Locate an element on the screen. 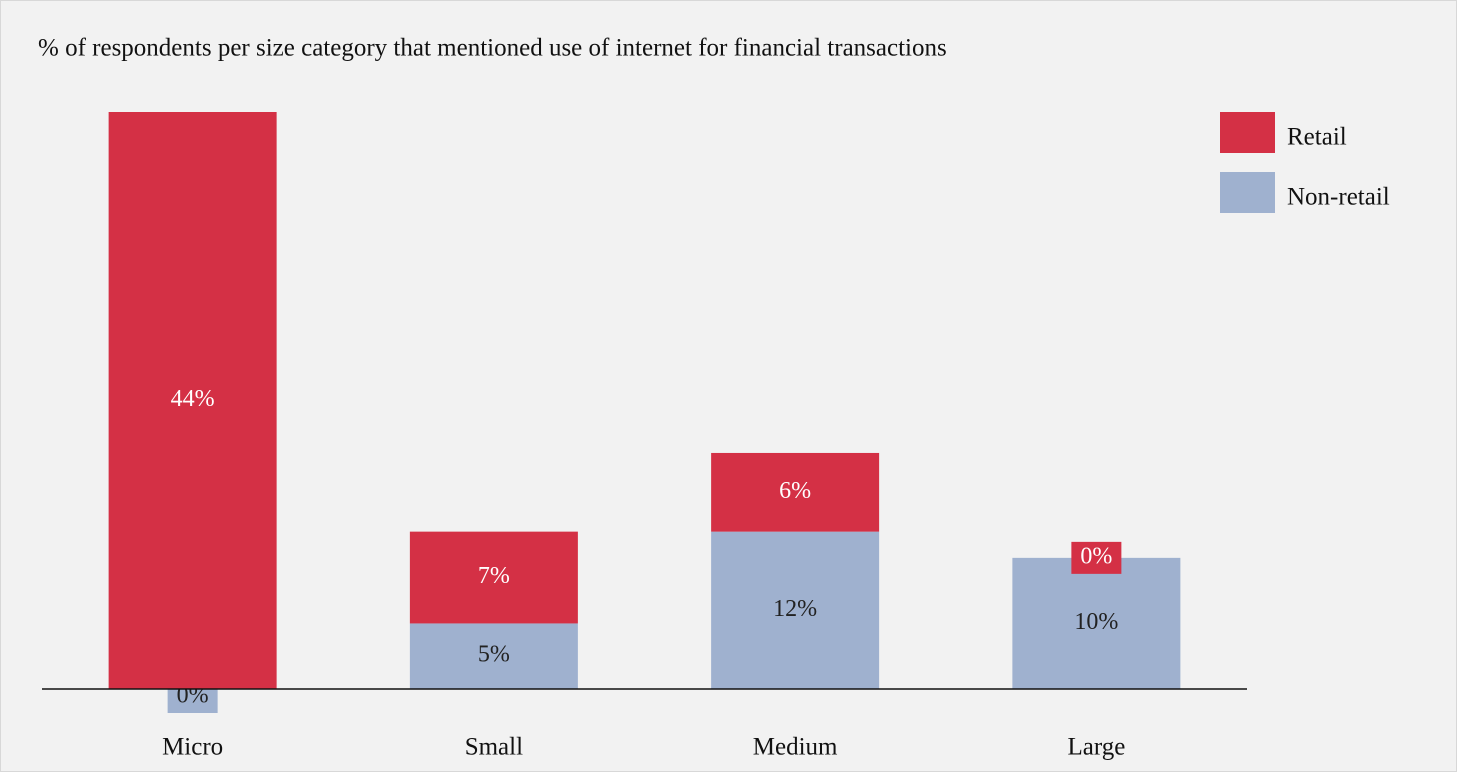 This screenshot has width=1457, height=772. data-label: 10% is located at coordinates (1096, 622).